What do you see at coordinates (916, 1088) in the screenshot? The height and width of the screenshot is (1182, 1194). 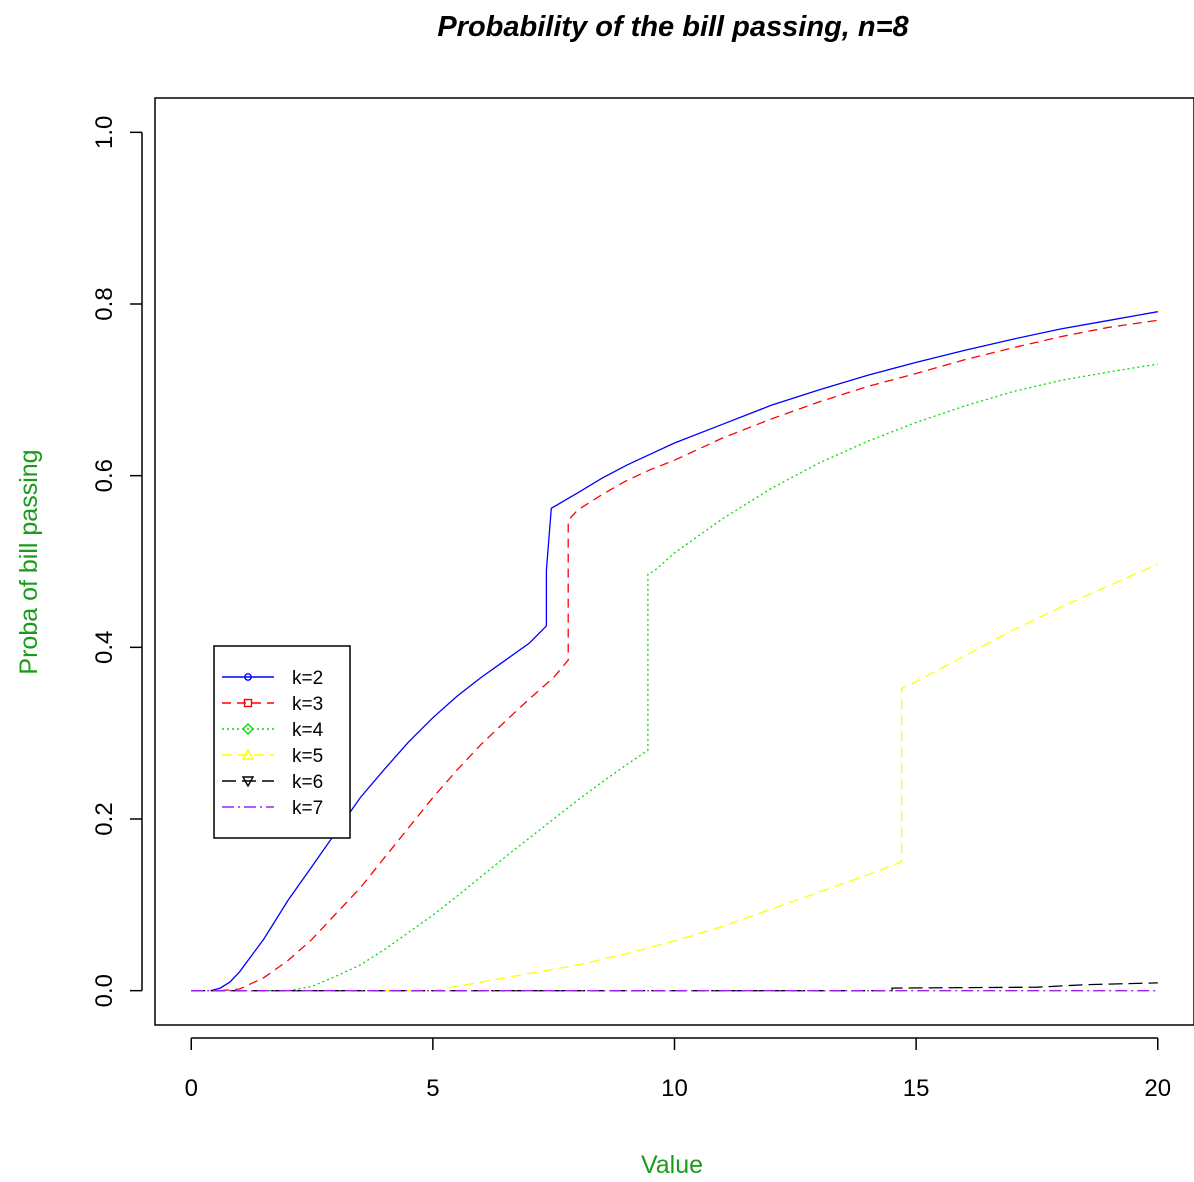 I see `x-tick-label: 15` at bounding box center [916, 1088].